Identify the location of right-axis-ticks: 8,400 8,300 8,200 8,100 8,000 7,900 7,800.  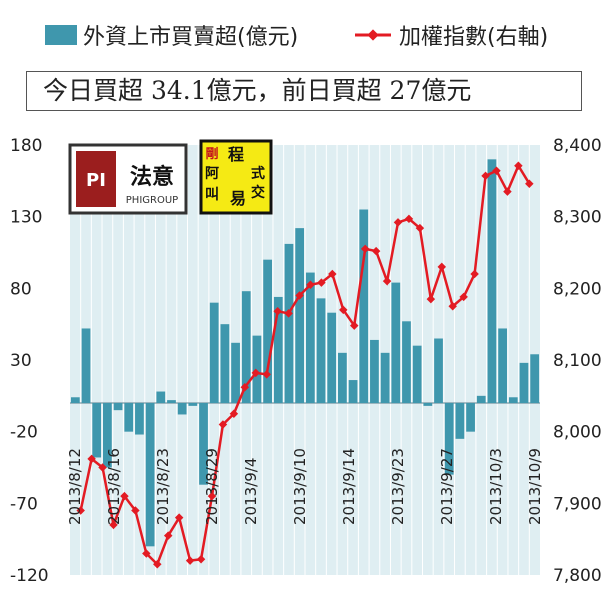
(577, 361).